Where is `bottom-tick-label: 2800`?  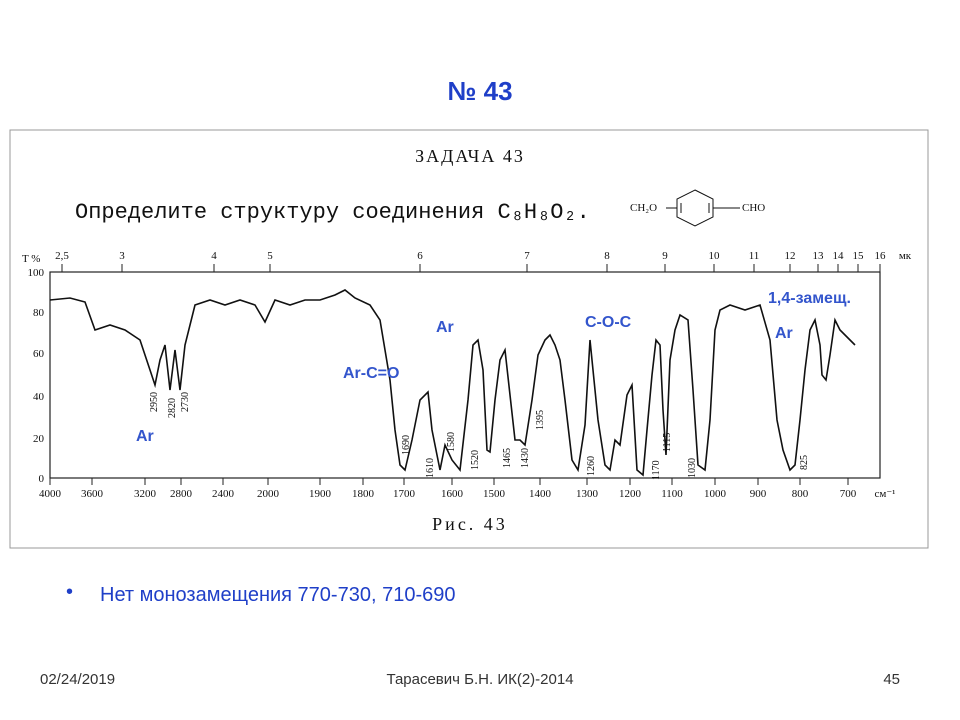 bottom-tick-label: 2800 is located at coordinates (181, 494).